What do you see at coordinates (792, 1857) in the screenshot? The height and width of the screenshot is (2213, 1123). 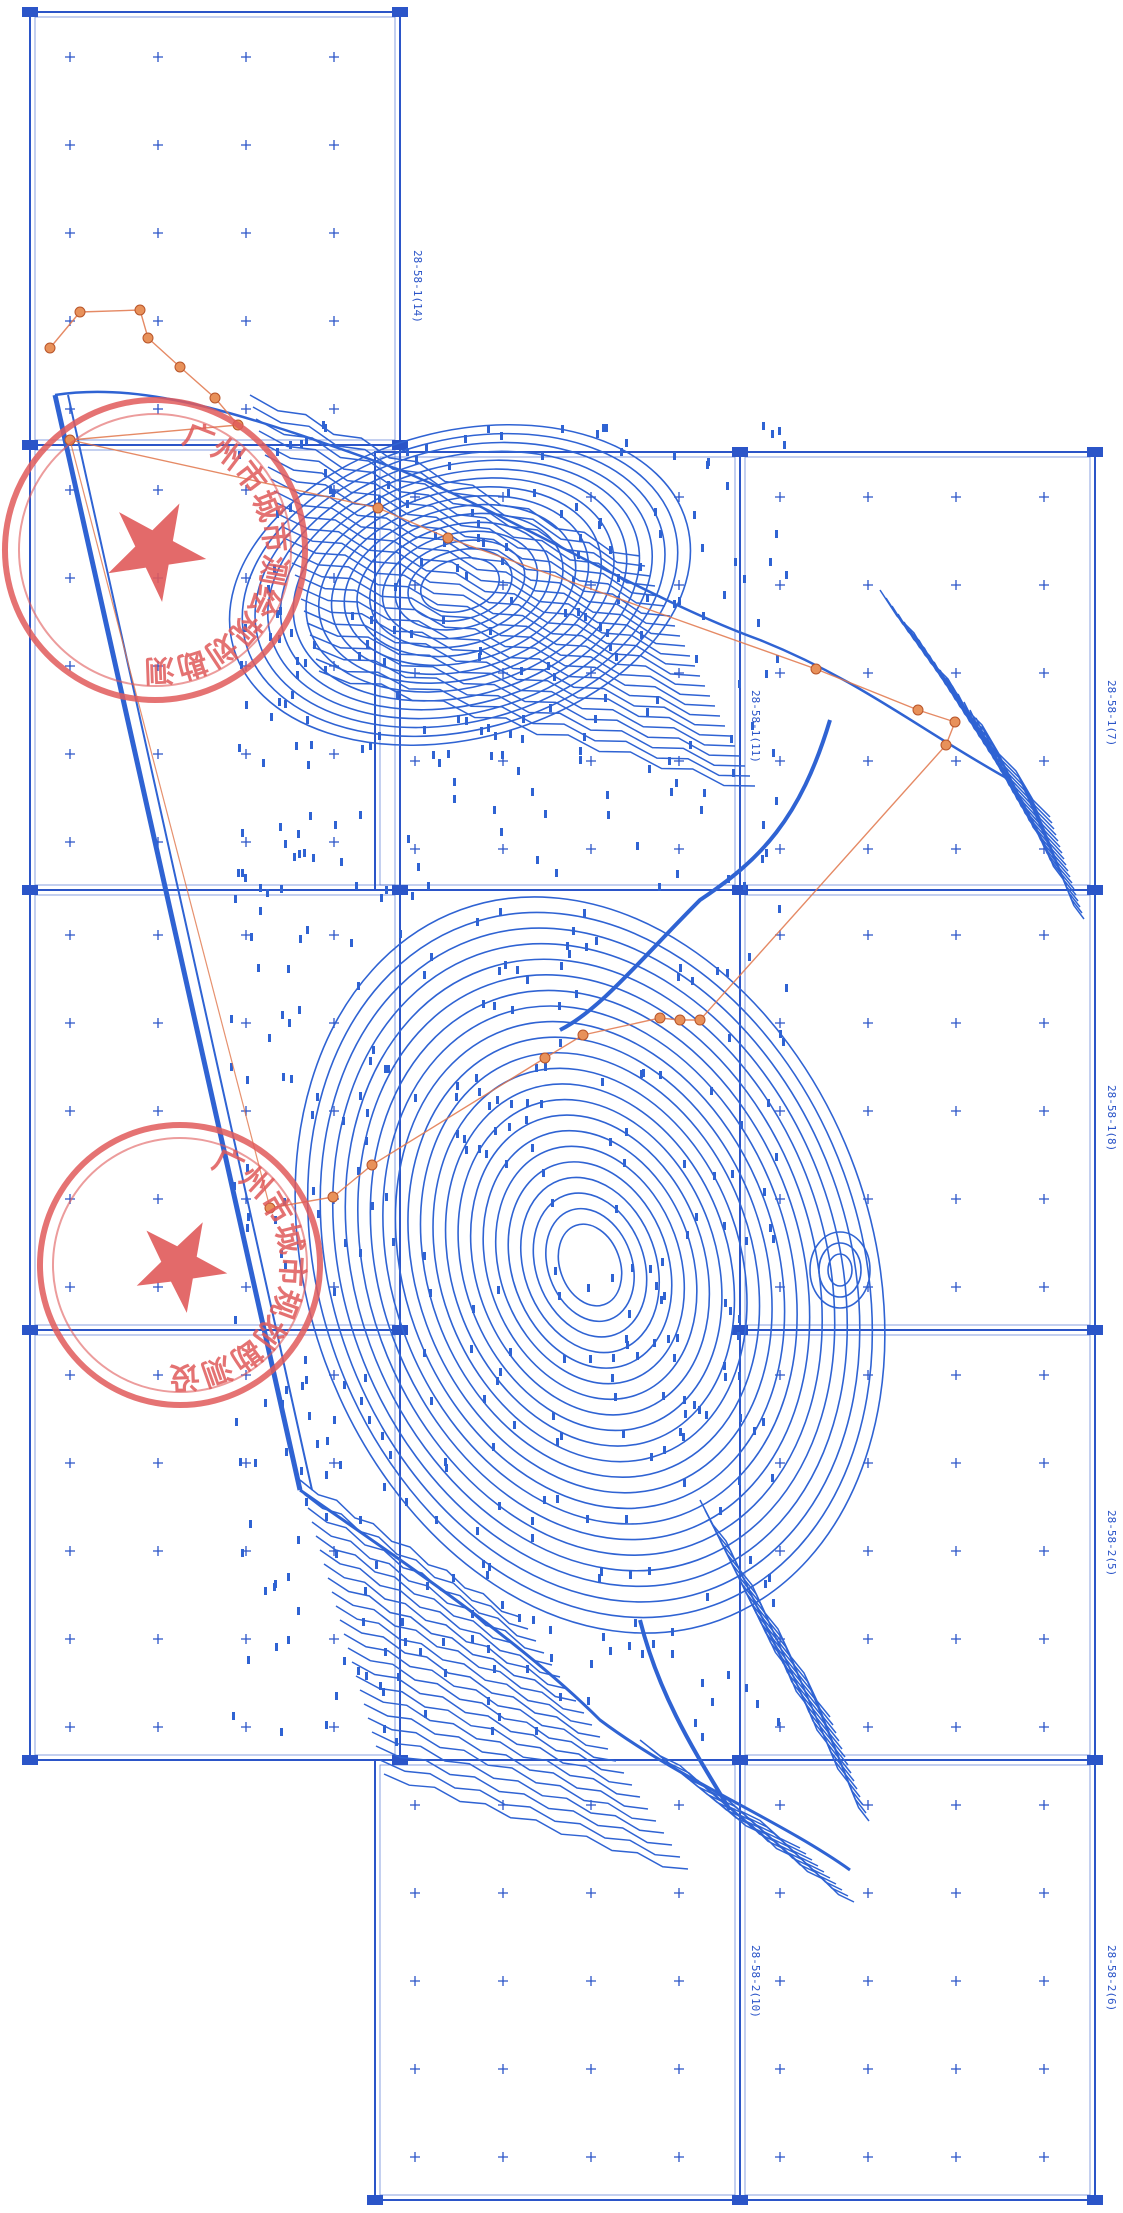 I see `contour-valley` at bounding box center [792, 1857].